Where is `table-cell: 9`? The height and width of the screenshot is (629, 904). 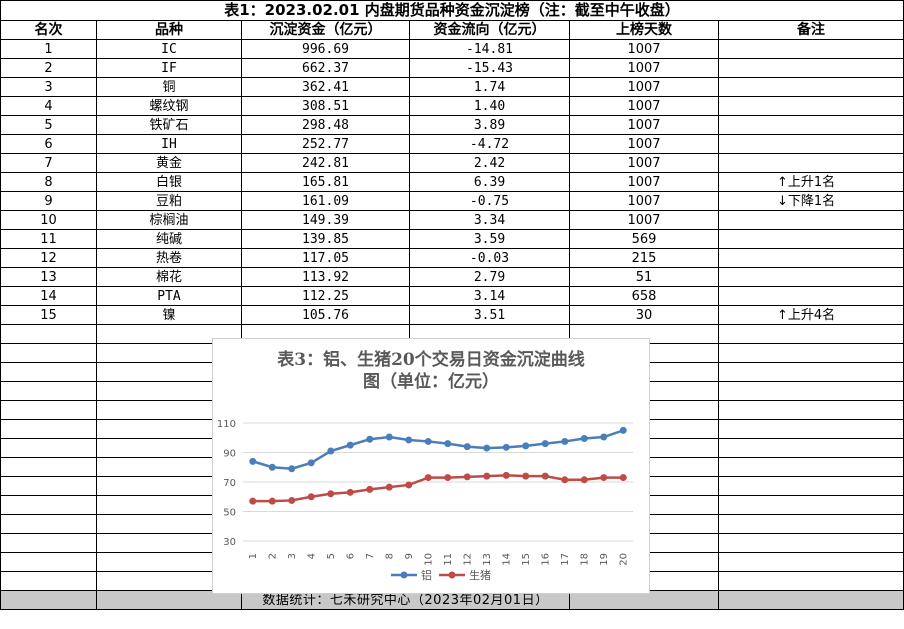
table-cell: 9 is located at coordinates (48, 201).